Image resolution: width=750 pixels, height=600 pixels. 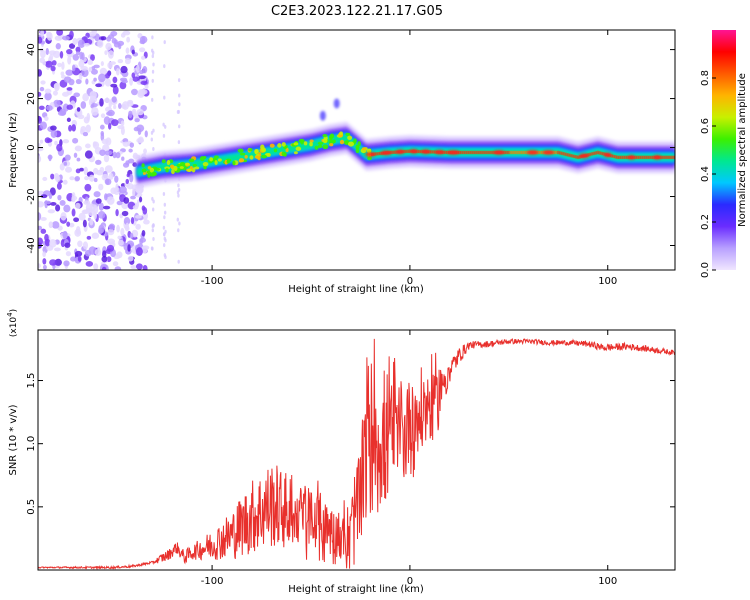 What do you see at coordinates (705, 222) in the screenshot?
I see `colorbar-tick-label: 0.2` at bounding box center [705, 222].